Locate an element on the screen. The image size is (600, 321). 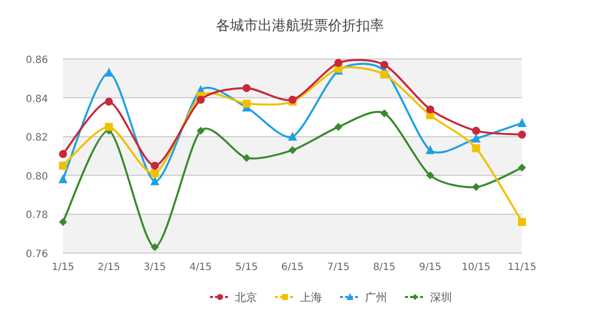
x-tick-label: 3/15 is located at coordinates (155, 267).